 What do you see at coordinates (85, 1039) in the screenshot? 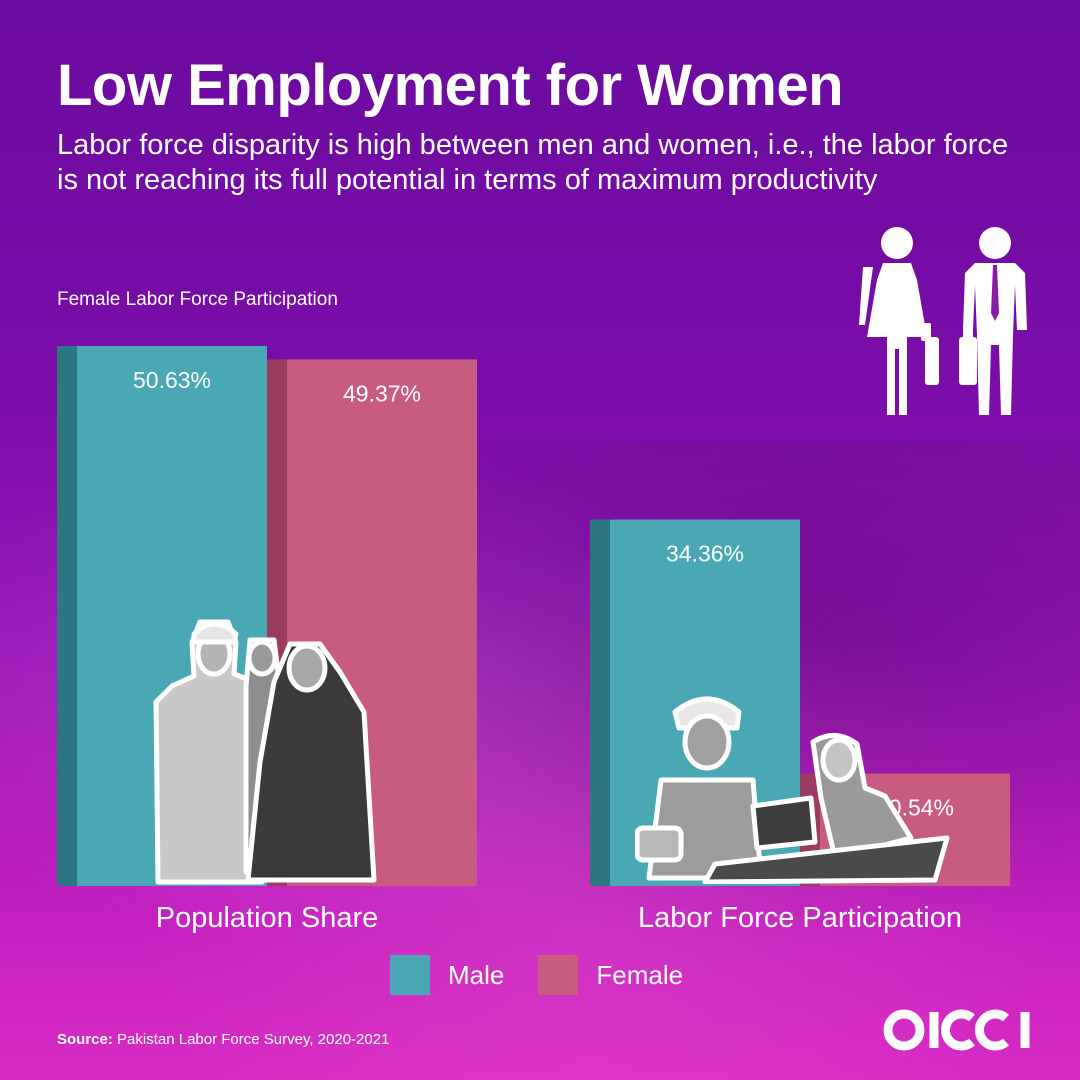
I see `source-label: Source:` at bounding box center [85, 1039].